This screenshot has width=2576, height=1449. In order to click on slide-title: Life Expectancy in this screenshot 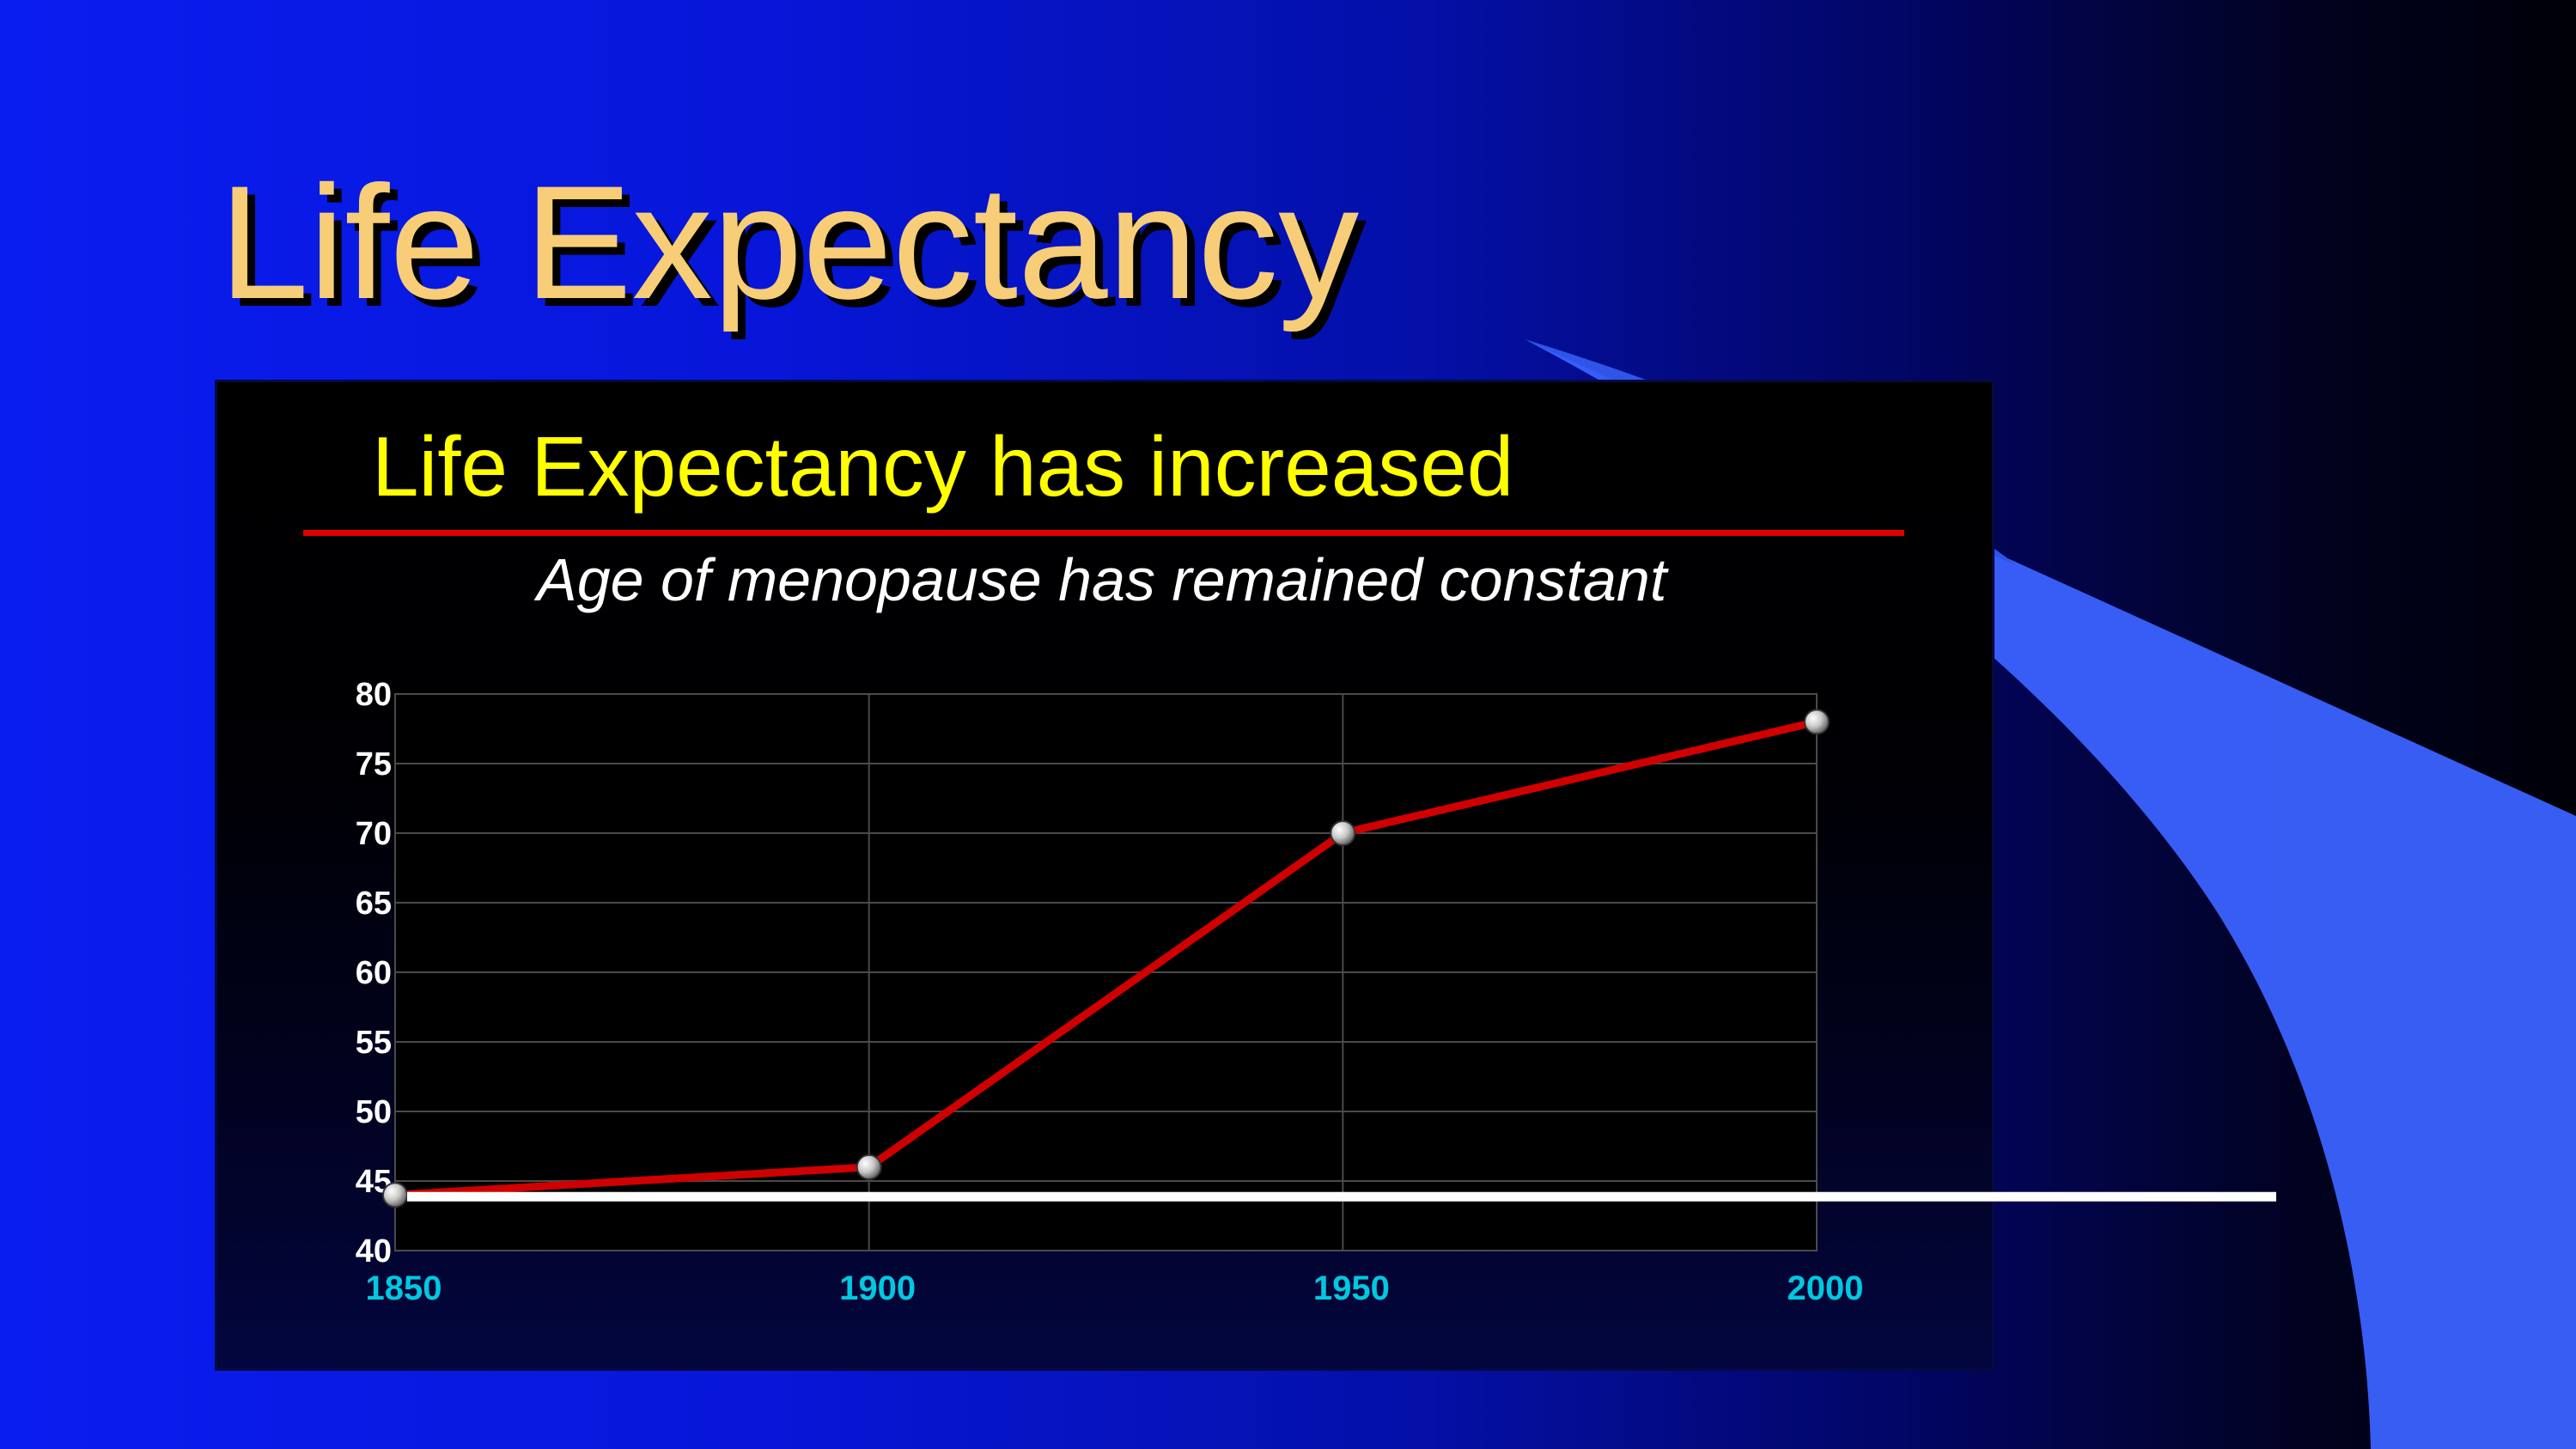, I will do `click(789, 242)`.